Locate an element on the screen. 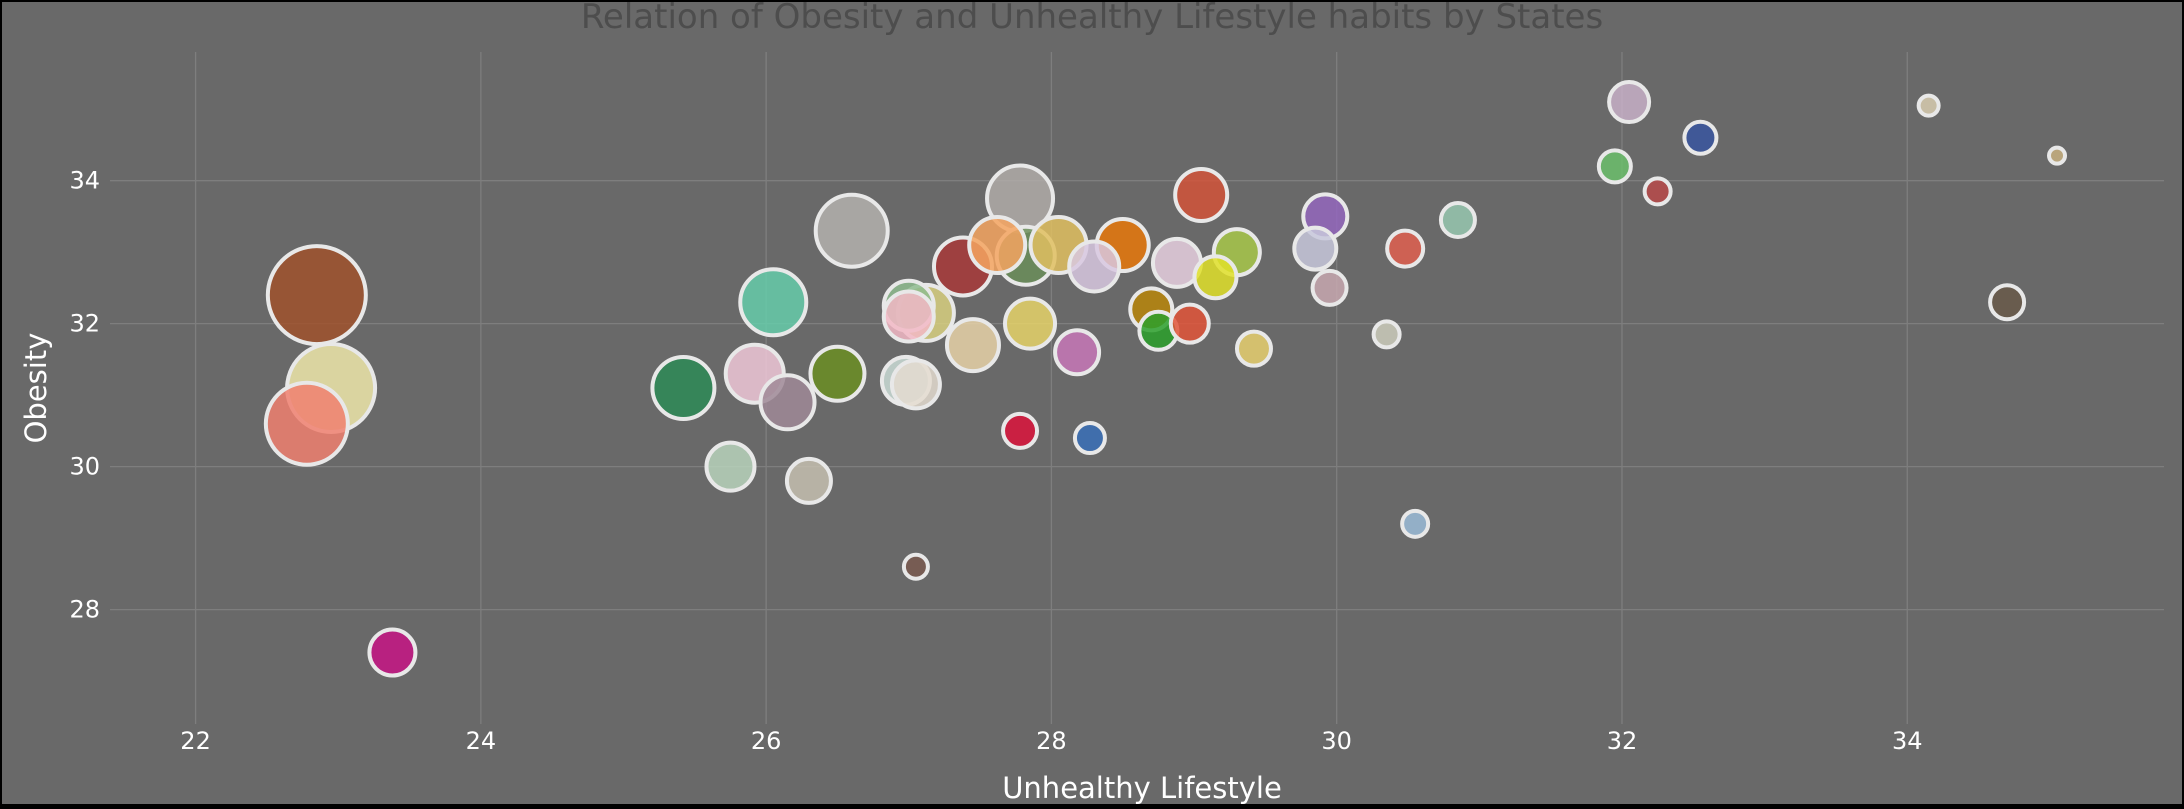 The width and height of the screenshot is (2184, 809). x-axis-title: Unhealthy Lifestyle is located at coordinates (1142, 787).